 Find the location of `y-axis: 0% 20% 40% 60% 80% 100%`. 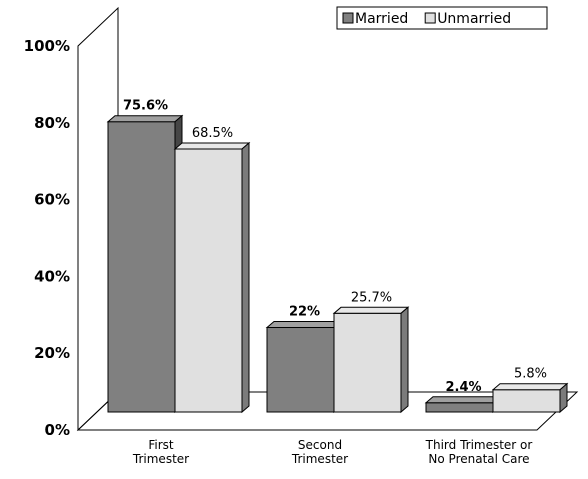

y-axis: 0% 20% 40% 60% 80% 100% is located at coordinates (47, 238).